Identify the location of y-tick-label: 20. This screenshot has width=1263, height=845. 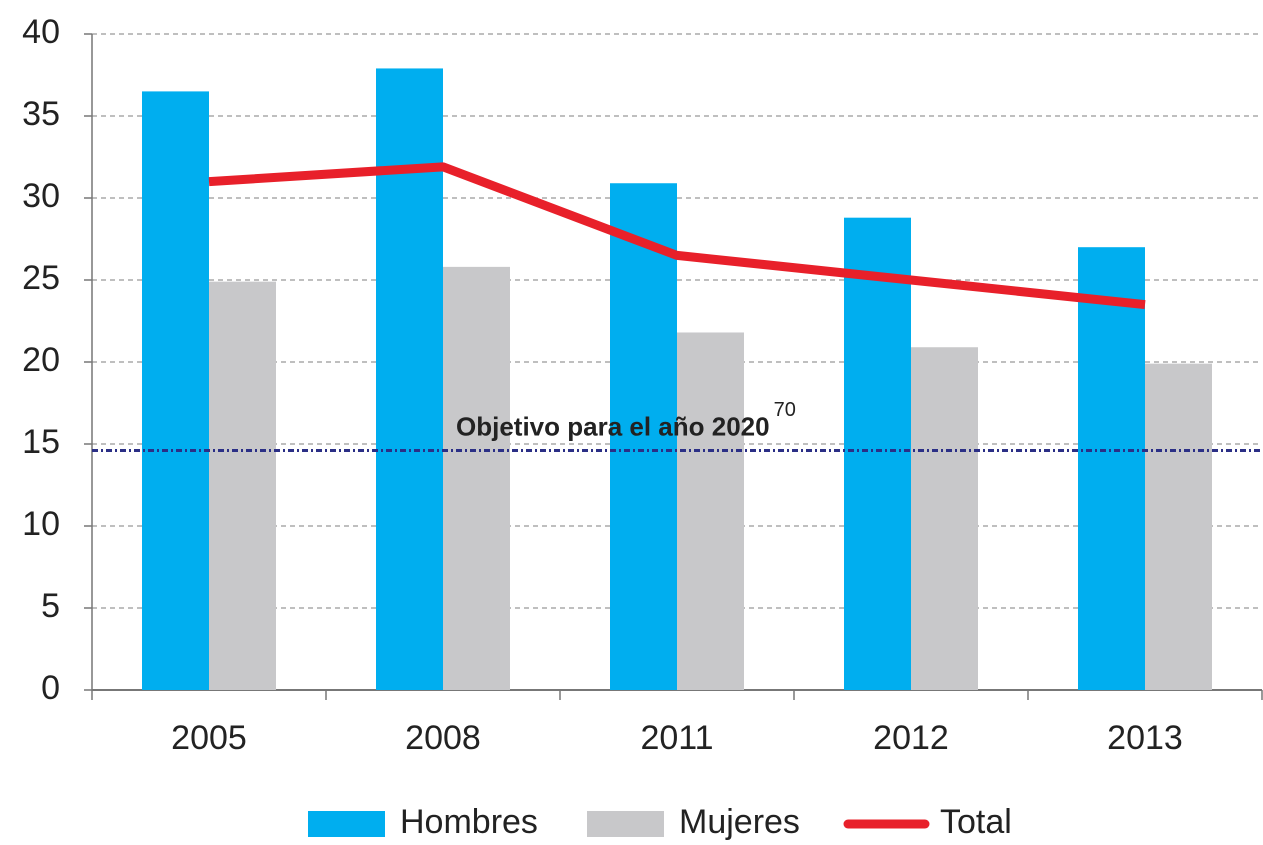
(41, 360).